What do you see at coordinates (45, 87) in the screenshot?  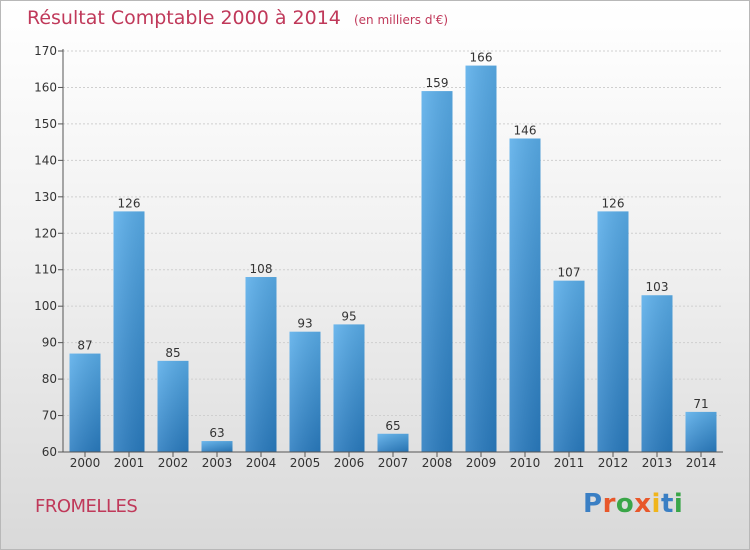 I see `y-tick-label: 160` at bounding box center [45, 87].